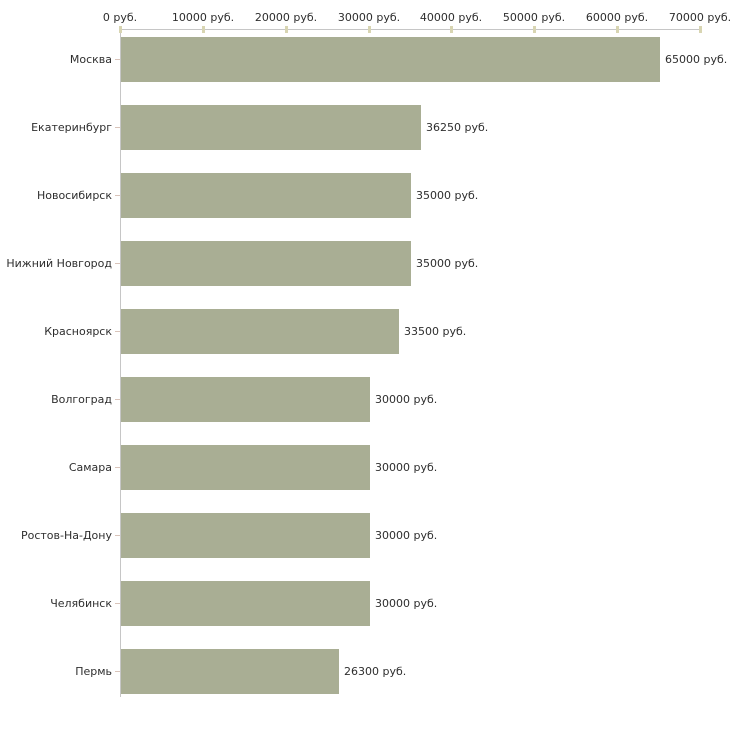  Describe the element at coordinates (435, 331) in the screenshot. I see `value-label: 33500 руб.` at that location.